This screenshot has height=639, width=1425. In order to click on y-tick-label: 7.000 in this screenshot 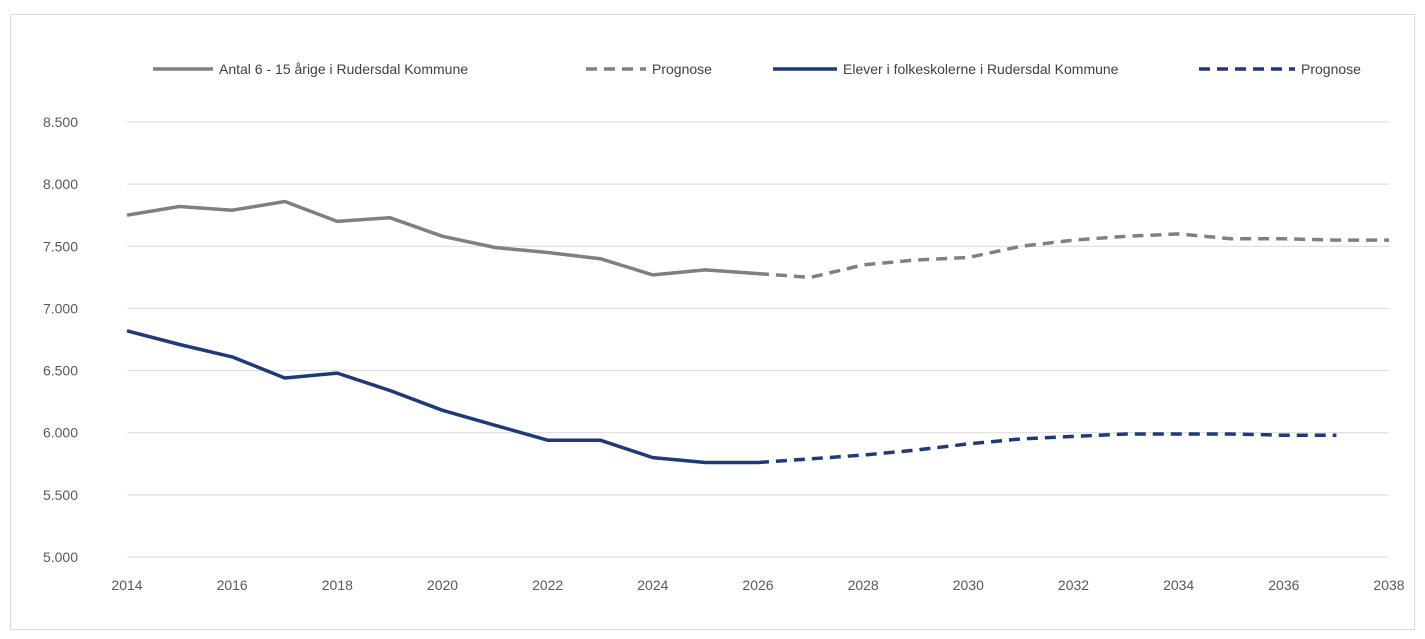, I will do `click(60, 308)`.